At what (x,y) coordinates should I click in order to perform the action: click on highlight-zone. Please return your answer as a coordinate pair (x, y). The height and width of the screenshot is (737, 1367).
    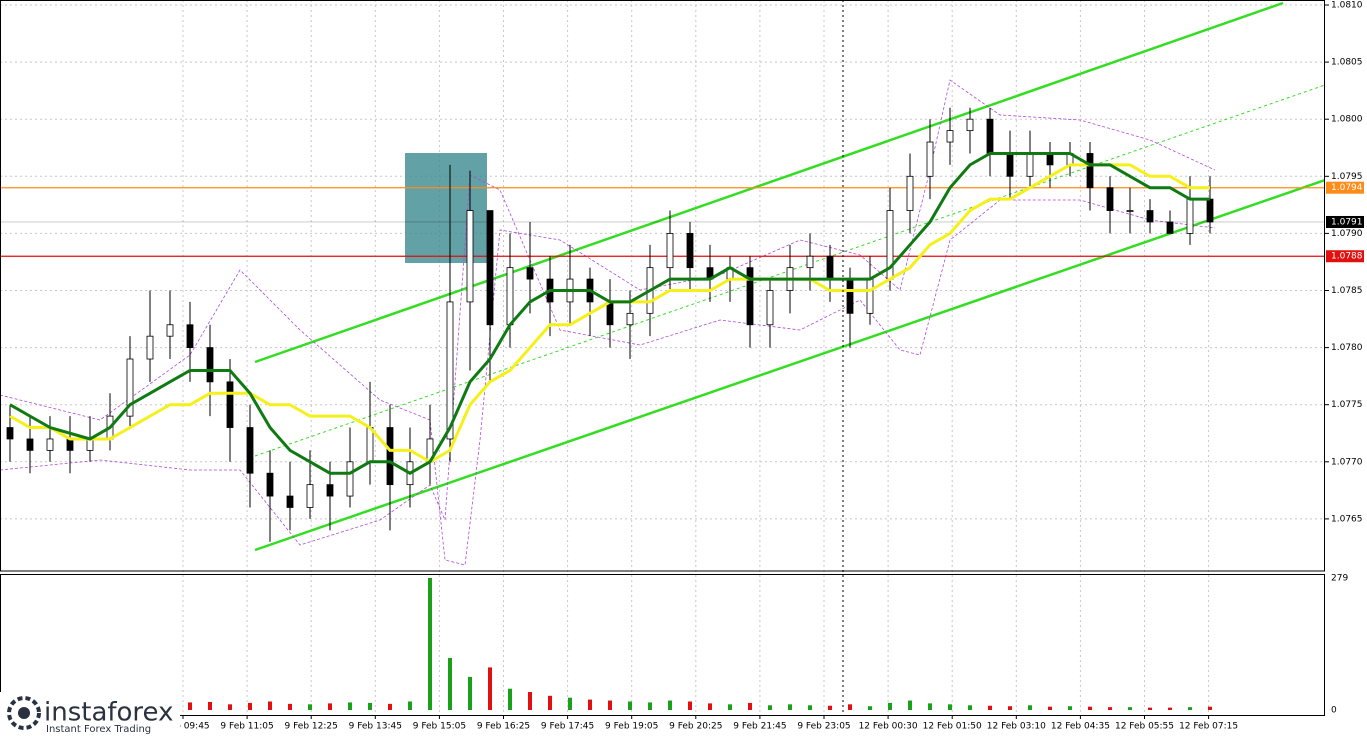
    Looking at the image, I should click on (446, 208).